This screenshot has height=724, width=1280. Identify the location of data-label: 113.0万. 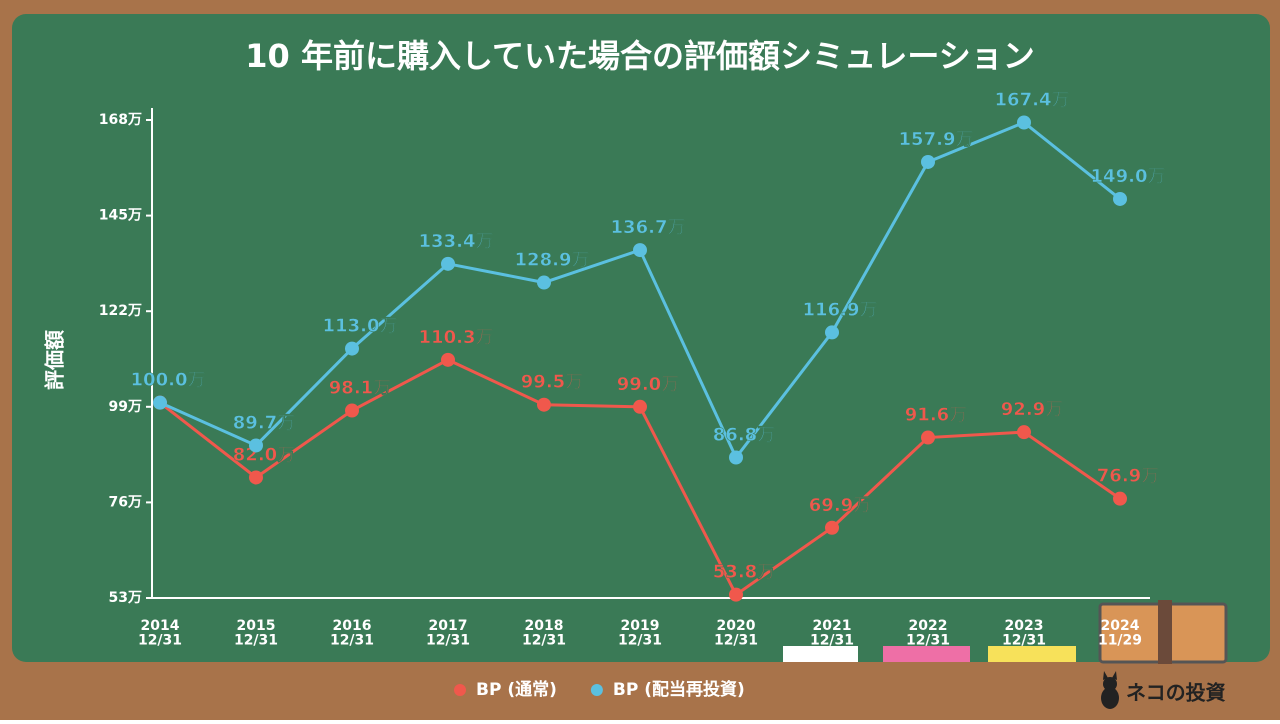
(360, 326).